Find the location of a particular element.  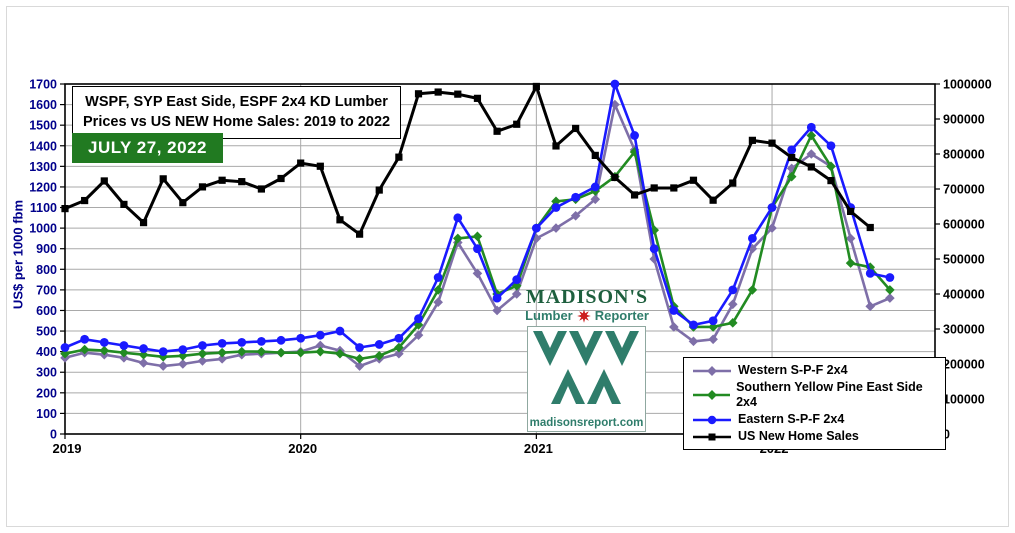

logo-sub-left: Lumber is located at coordinates (549, 315).